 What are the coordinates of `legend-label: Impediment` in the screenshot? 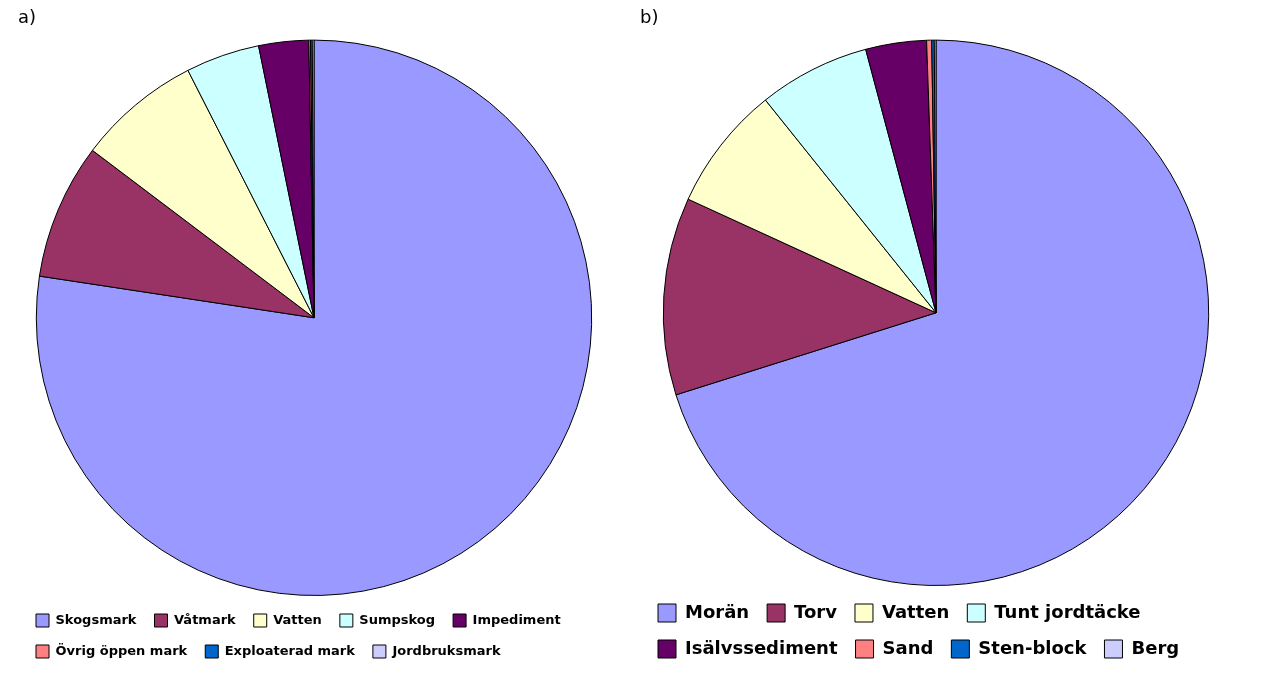 It's located at (516, 619).